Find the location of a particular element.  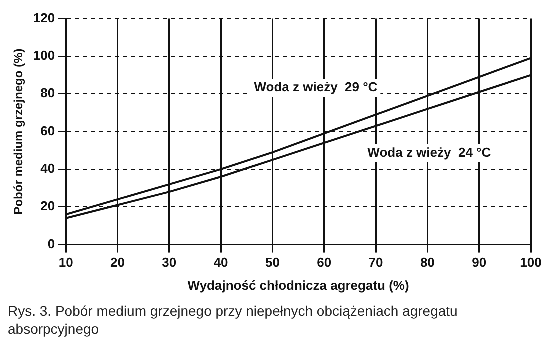

x-tick-label: 80 is located at coordinates (427, 262).